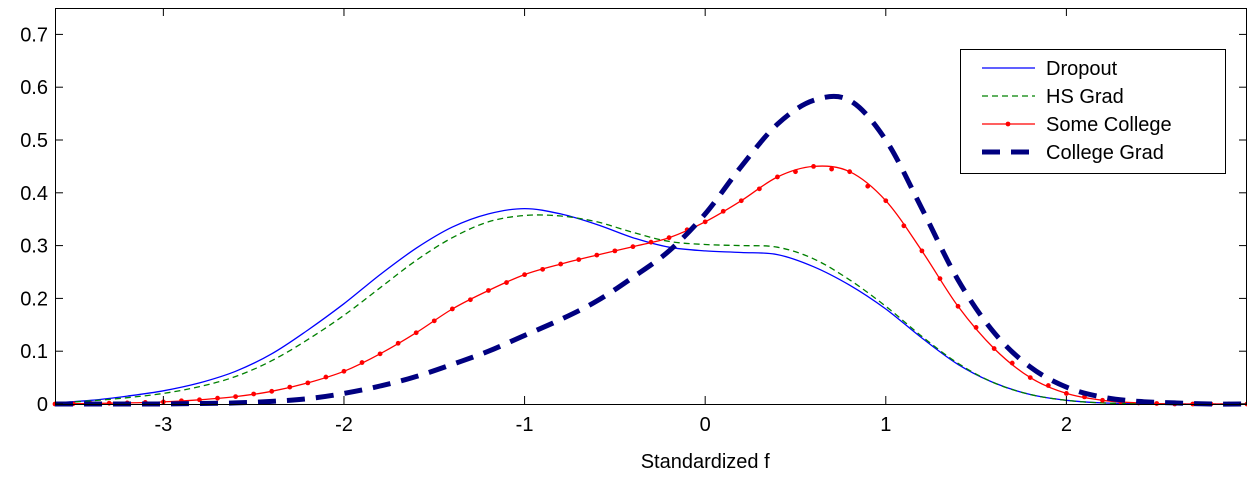 This screenshot has width=1247, height=477. Describe the element at coordinates (34, 35) in the screenshot. I see `y-tick-label: 0.7` at that location.